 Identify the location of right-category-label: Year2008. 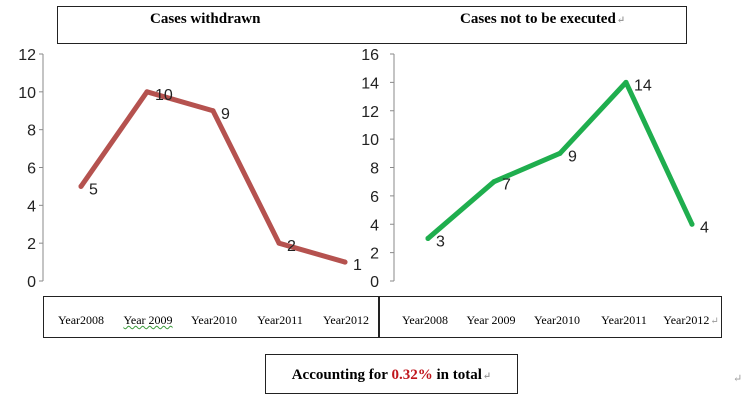
(425, 320).